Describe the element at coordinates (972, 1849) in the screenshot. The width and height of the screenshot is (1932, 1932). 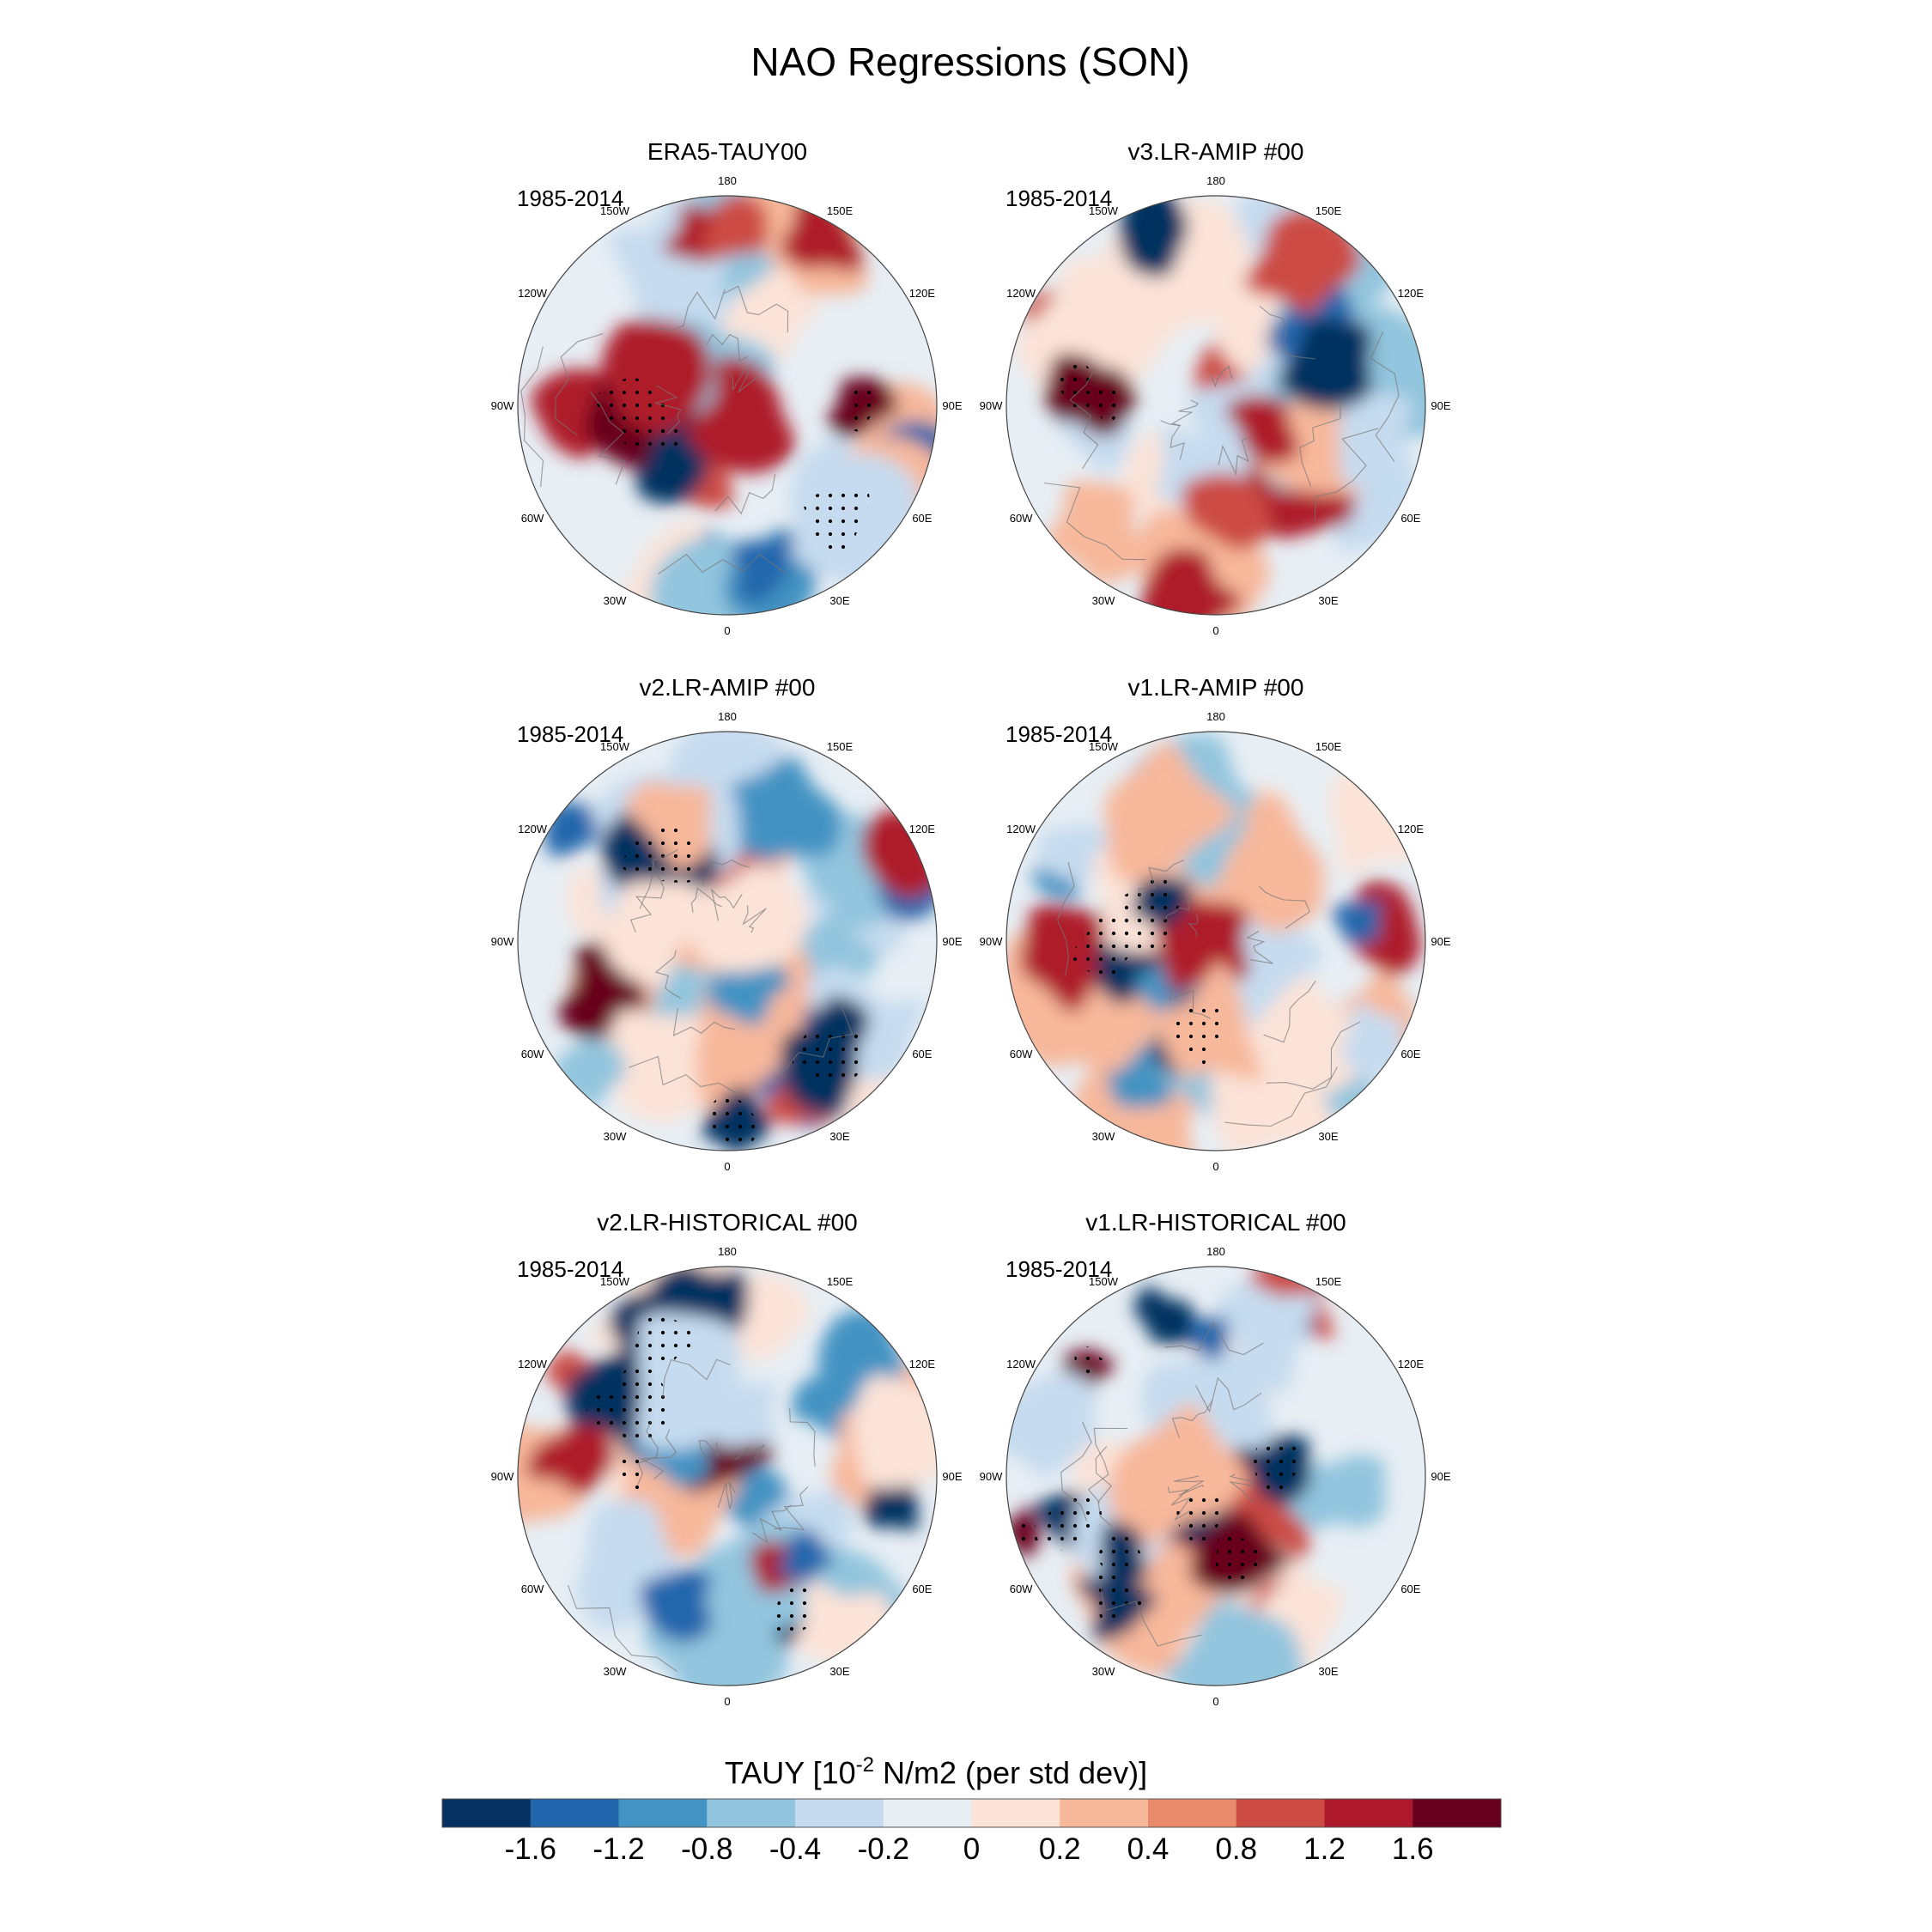
I see `colorbar-tick-label: 0` at that location.